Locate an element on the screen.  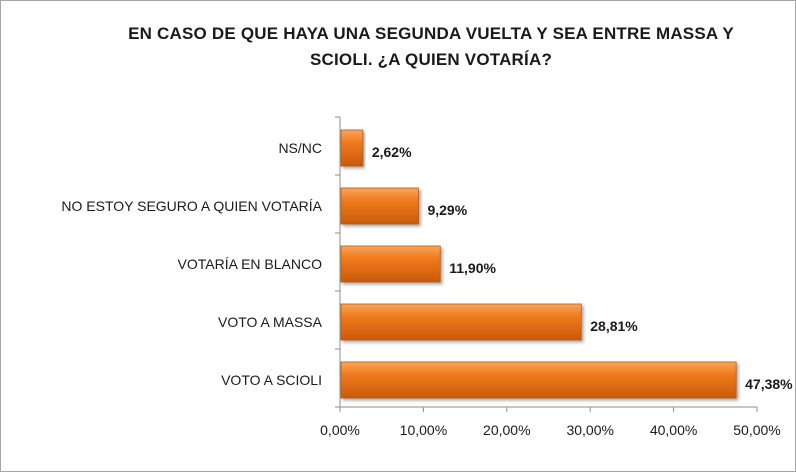
data-label: 47,38% is located at coordinates (769, 384).